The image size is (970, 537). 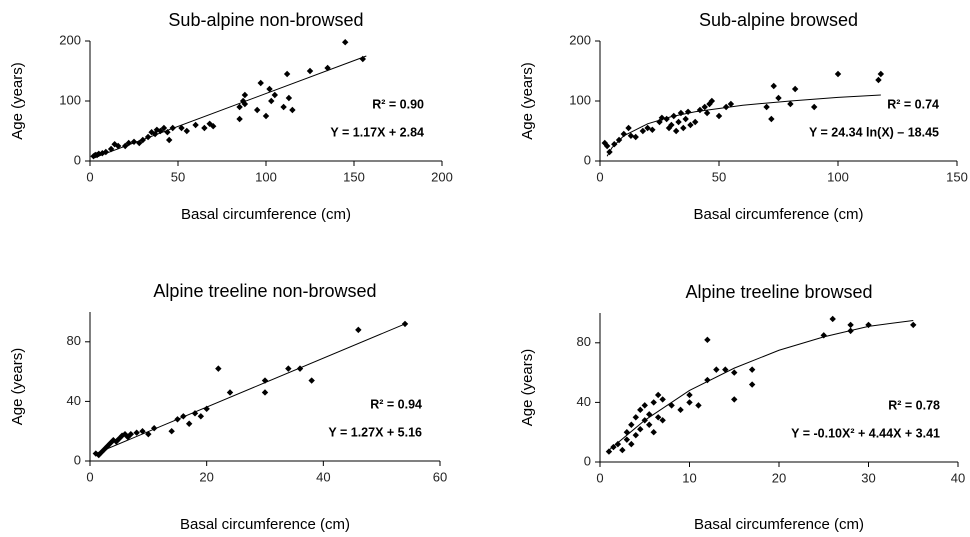 I want to click on annotation: R² = 0.78, so click(x=914, y=405).